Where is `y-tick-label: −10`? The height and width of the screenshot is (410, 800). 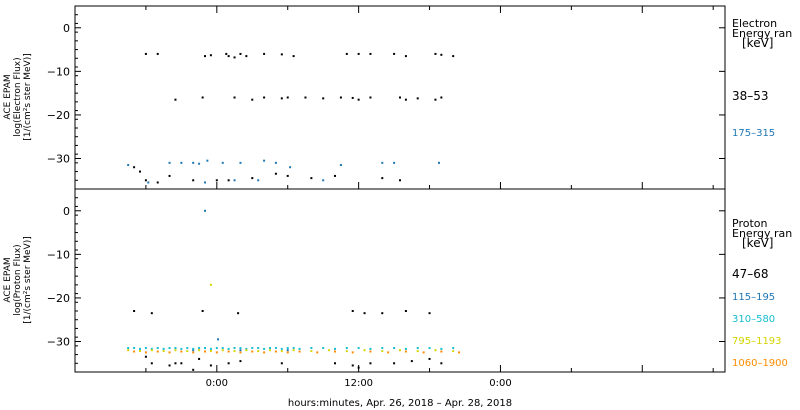
y-tick-label: −10 is located at coordinates (58, 71).